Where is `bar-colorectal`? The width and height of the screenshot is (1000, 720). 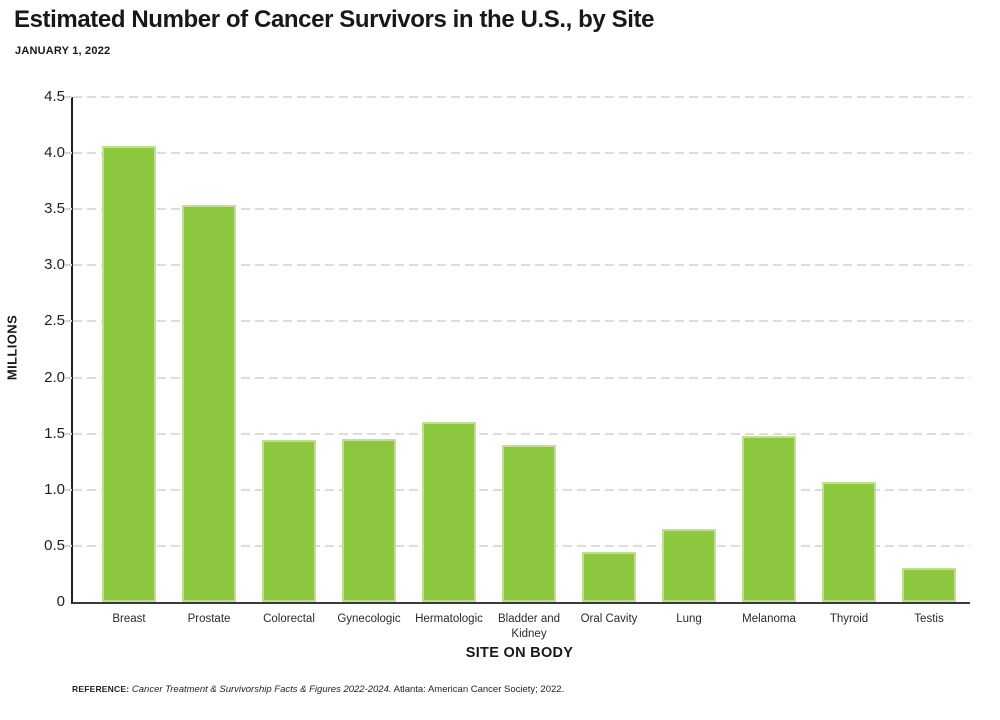
bar-colorectal is located at coordinates (289, 521).